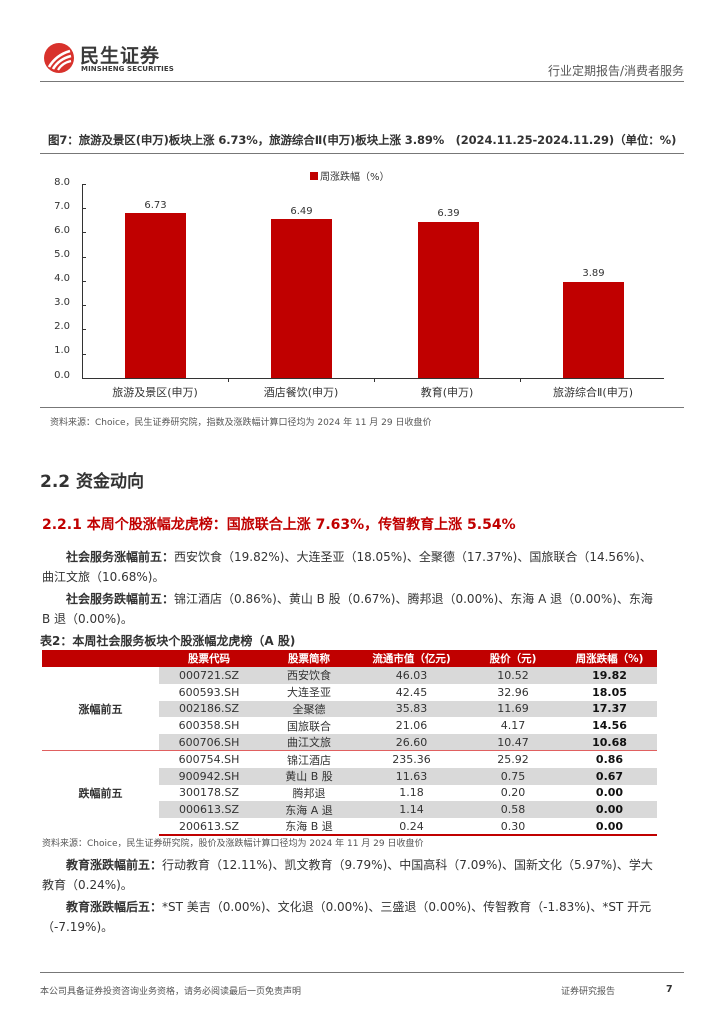 The height and width of the screenshot is (1024, 724). What do you see at coordinates (411, 810) in the screenshot?
I see `cell-cap: 1.14` at bounding box center [411, 810].